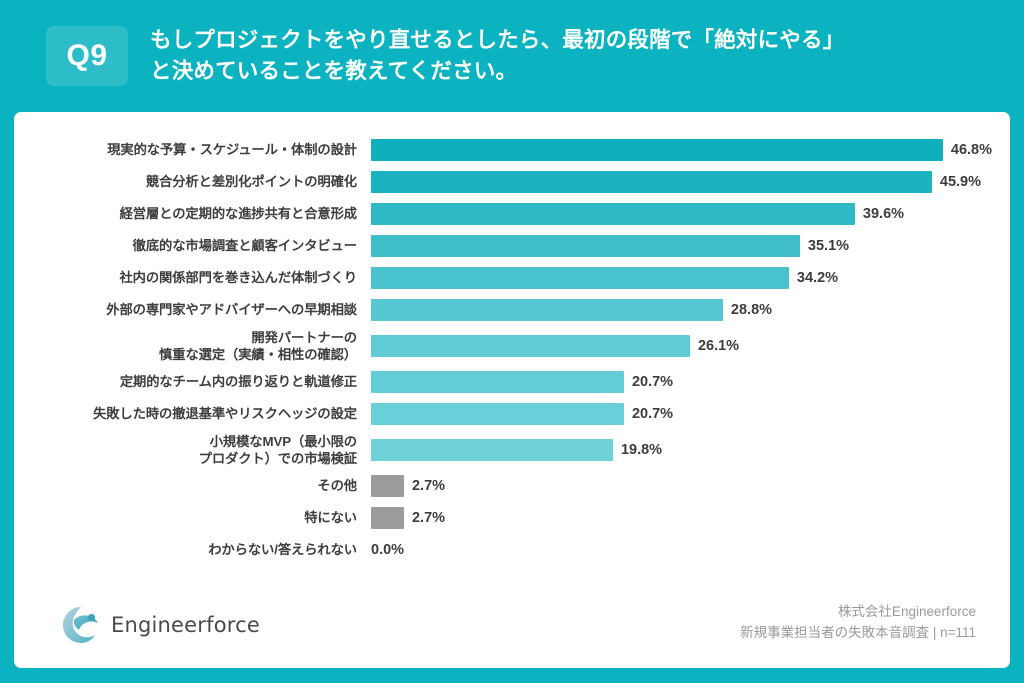 The height and width of the screenshot is (683, 1024). I want to click on bar-category-label-line-1: 徹底的な市場調査と顧客インタビュー, so click(244, 246).